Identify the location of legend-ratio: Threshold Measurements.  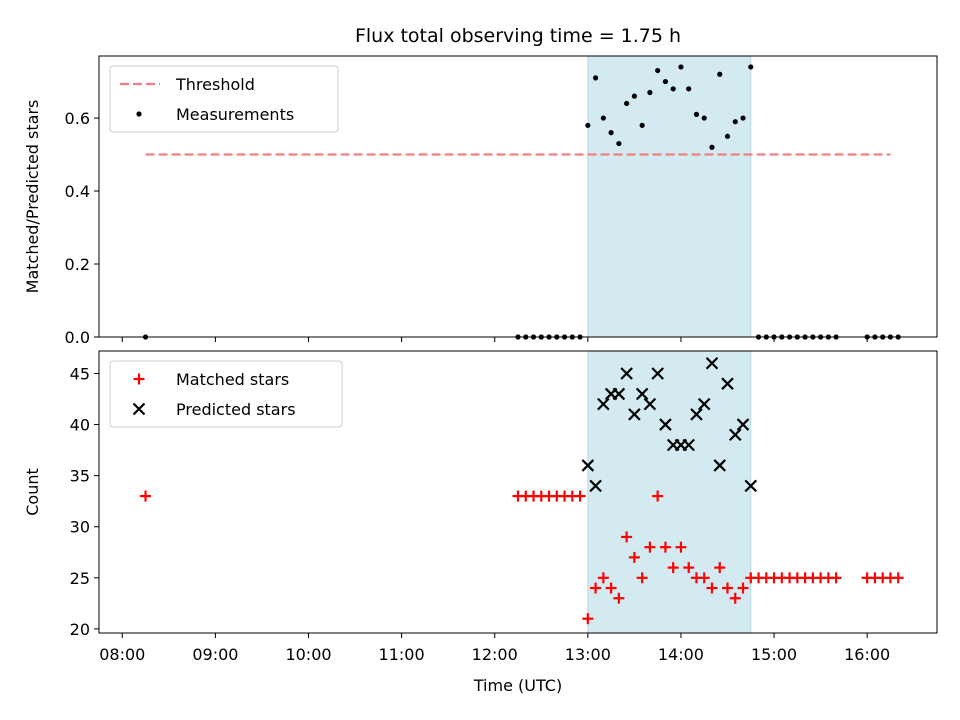
(224, 99).